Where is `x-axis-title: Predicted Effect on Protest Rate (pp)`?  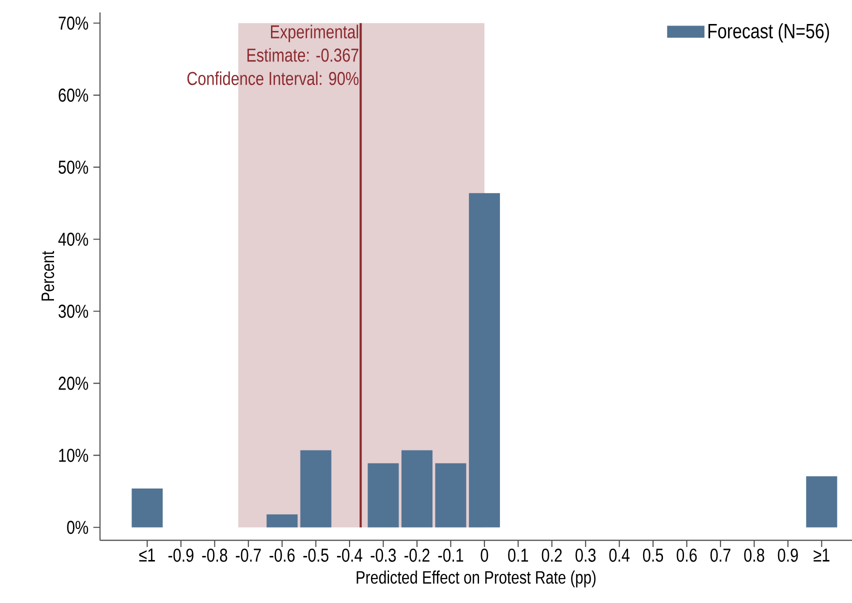
x-axis-title: Predicted Effect on Protest Rate (pp) is located at coordinates (476, 579).